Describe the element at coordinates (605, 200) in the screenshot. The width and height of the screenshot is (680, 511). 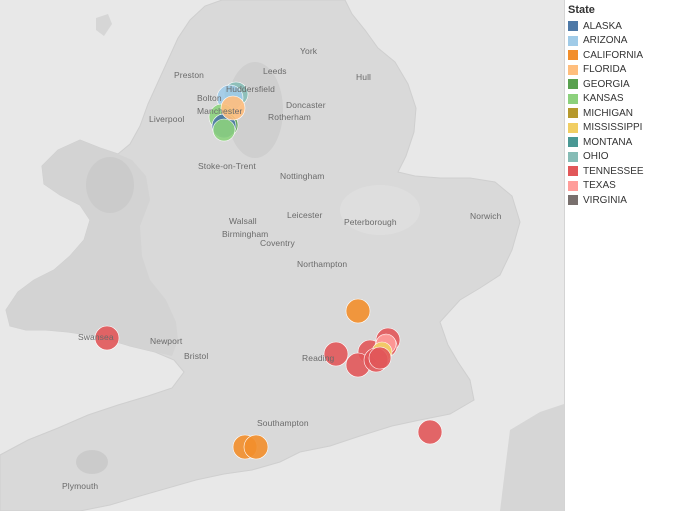
I see `legend-label: VIRGINIA` at that location.